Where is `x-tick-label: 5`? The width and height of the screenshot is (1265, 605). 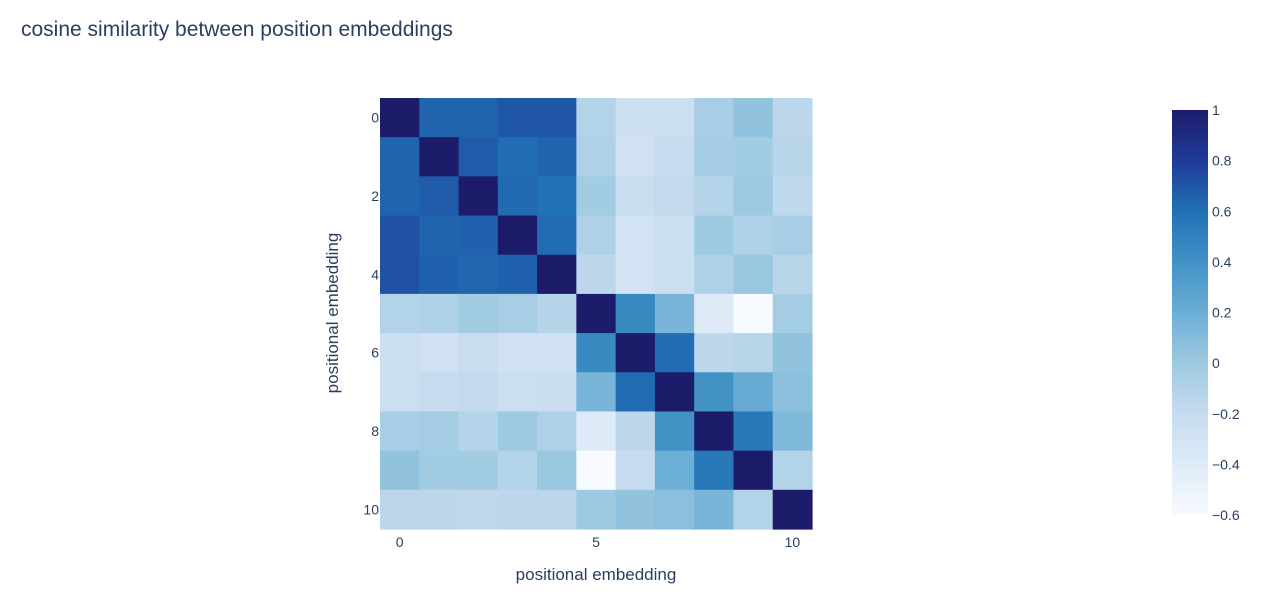
x-tick-label: 5 is located at coordinates (596, 542).